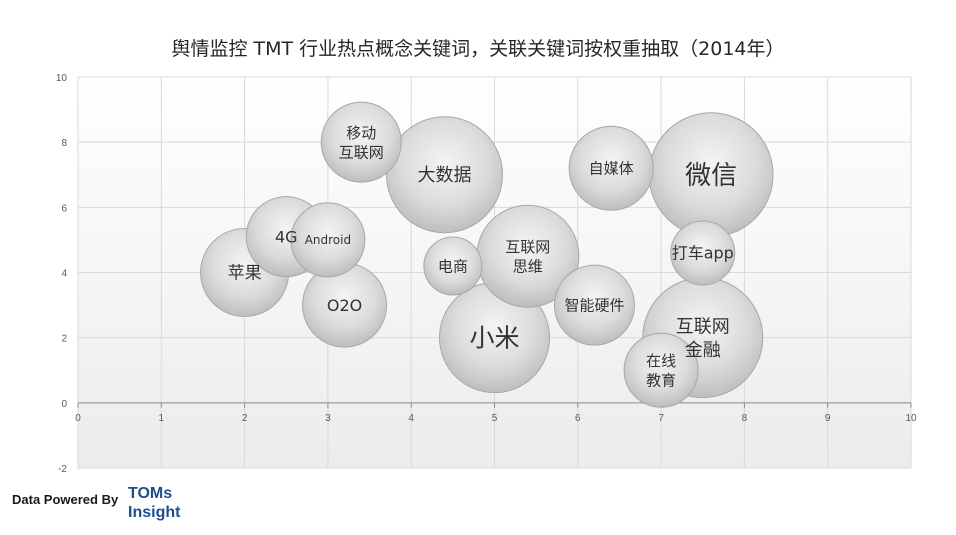 This screenshot has width=956, height=535. What do you see at coordinates (711, 176) in the screenshot?
I see `bubble-label: 微信` at bounding box center [711, 176].